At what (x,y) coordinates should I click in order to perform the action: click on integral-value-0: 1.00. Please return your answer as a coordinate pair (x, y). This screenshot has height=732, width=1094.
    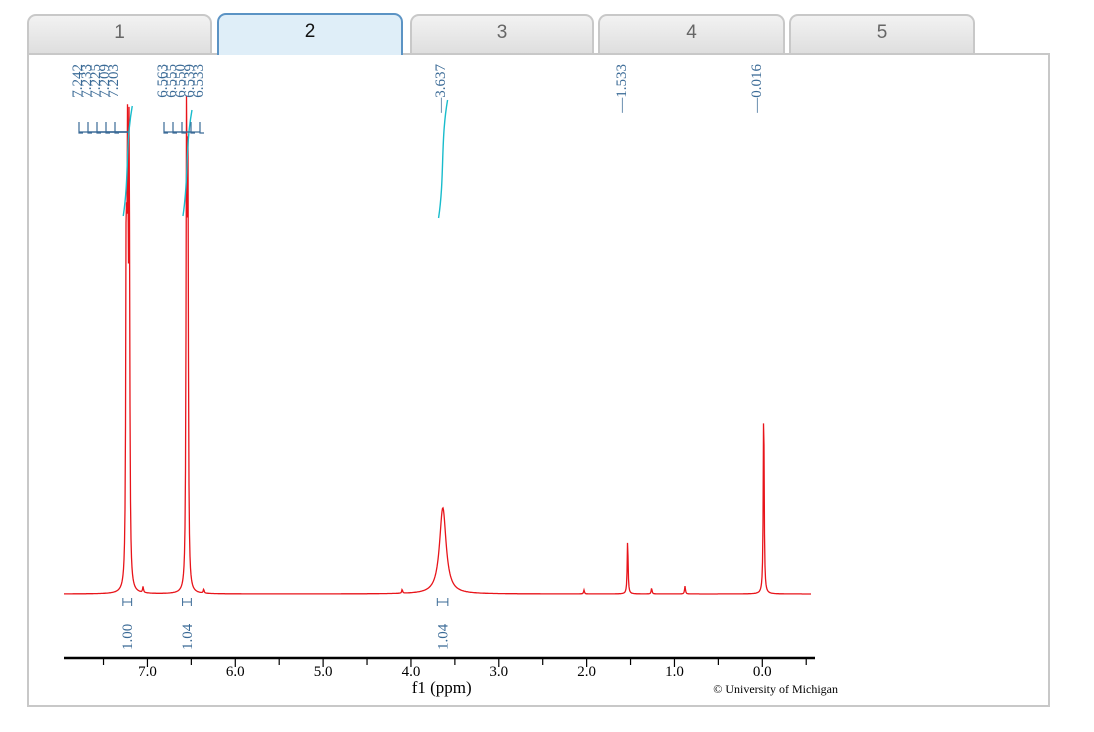
    Looking at the image, I should click on (128, 637).